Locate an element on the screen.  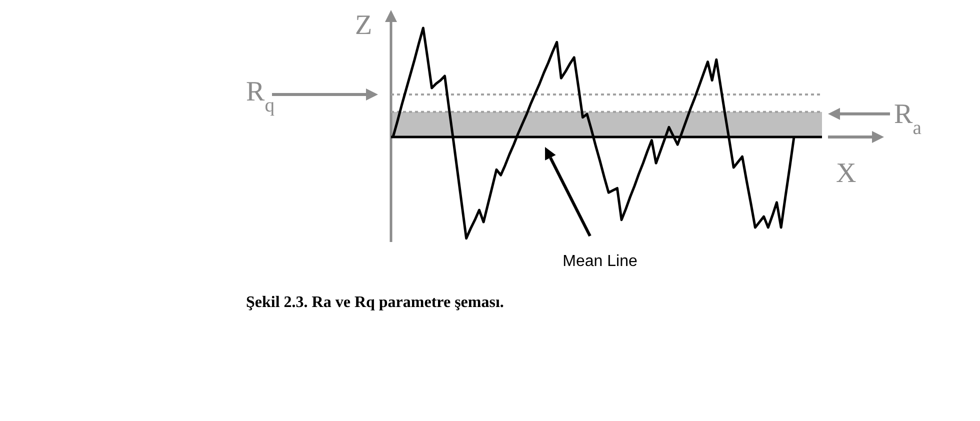
ref-line-label: R$_{q}$ is located at coordinates (260, 96).